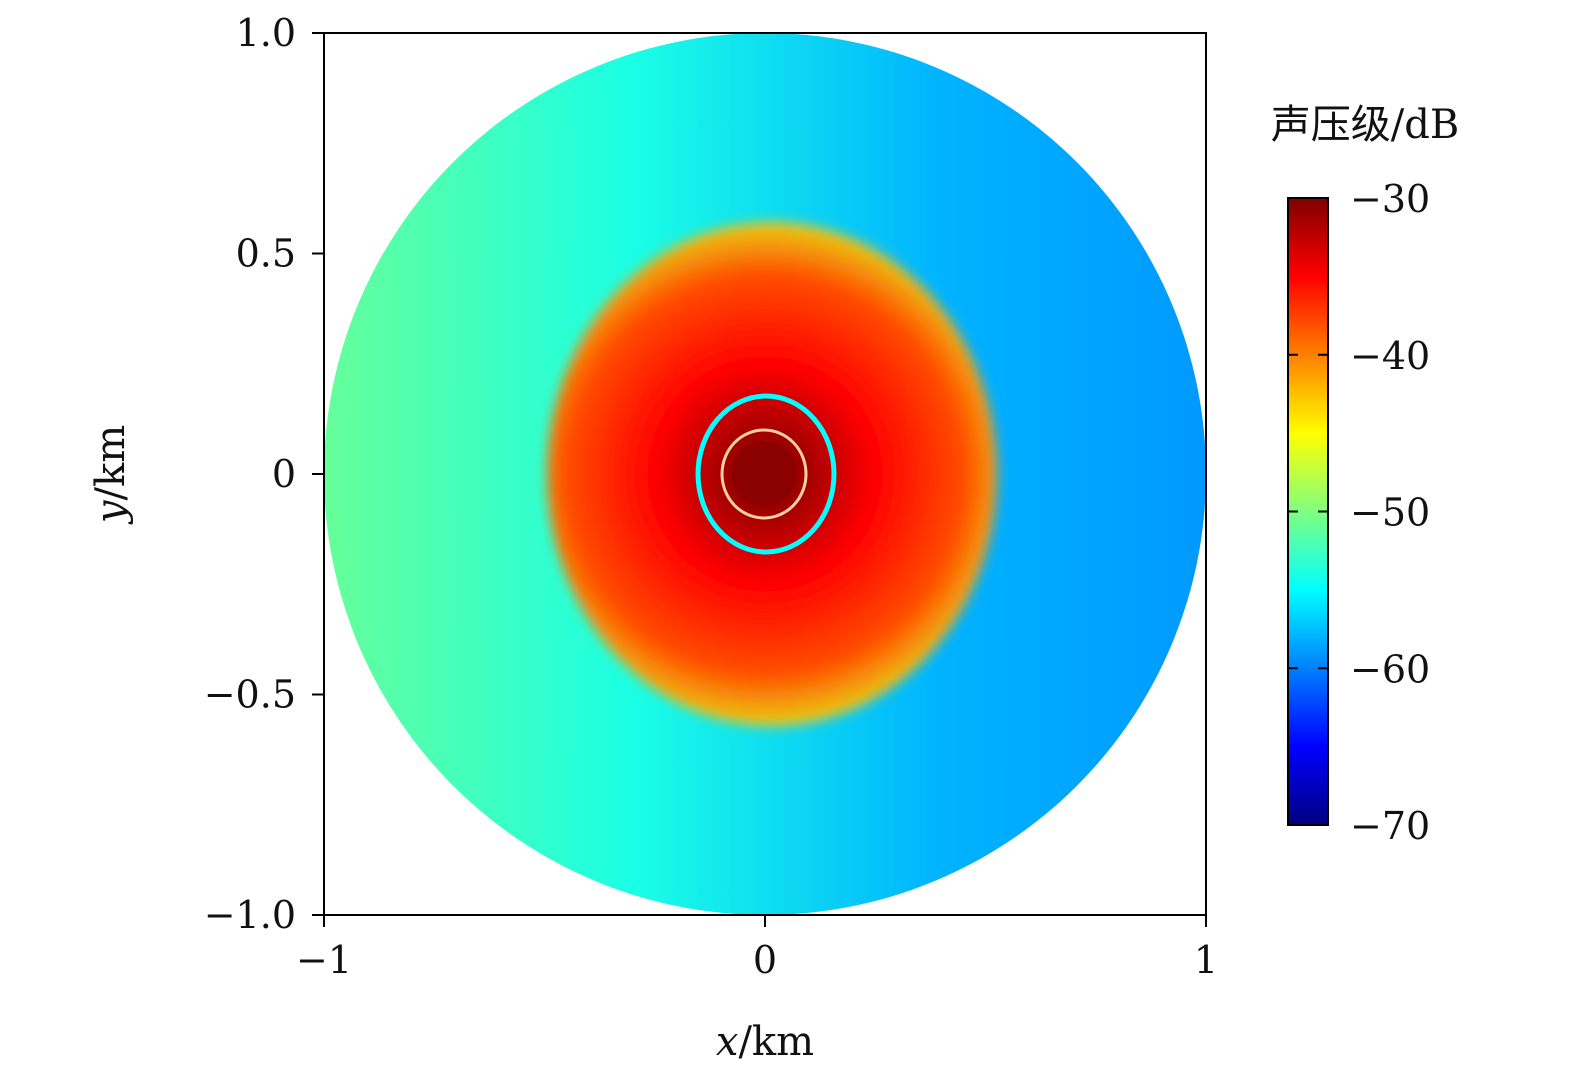 This screenshot has width=1575, height=1083. What do you see at coordinates (1206, 960) in the screenshot?
I see `x-tick-label: 1` at bounding box center [1206, 960].